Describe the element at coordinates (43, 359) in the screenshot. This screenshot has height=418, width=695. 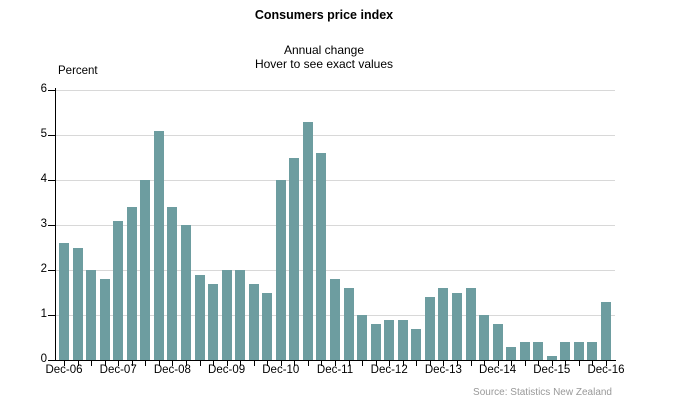
I see `y-tick-label-0: 0` at that location.